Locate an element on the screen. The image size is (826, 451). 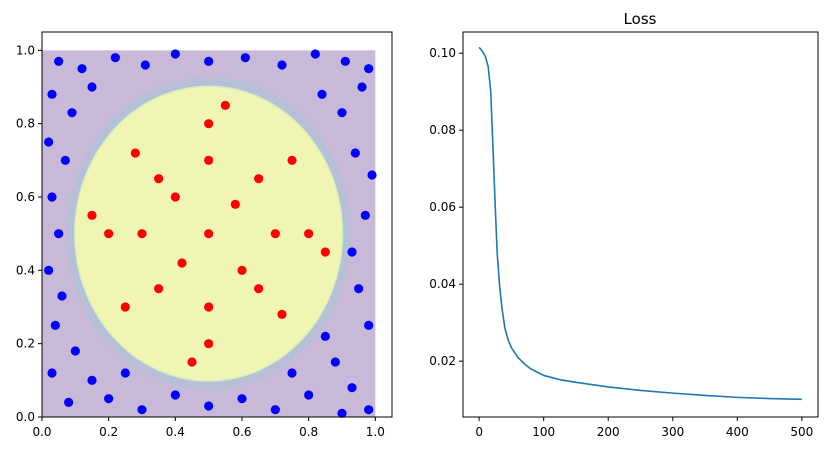
y-tick-label: 0.10 is located at coordinates (442, 53).